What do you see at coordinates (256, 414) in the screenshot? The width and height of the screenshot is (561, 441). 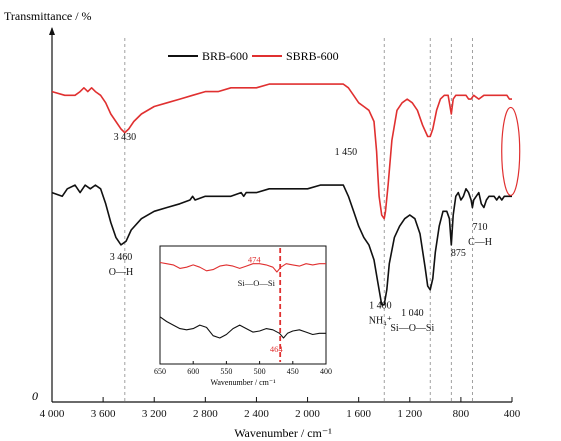 I see `x-tick-label: 2 400` at bounding box center [256, 414].